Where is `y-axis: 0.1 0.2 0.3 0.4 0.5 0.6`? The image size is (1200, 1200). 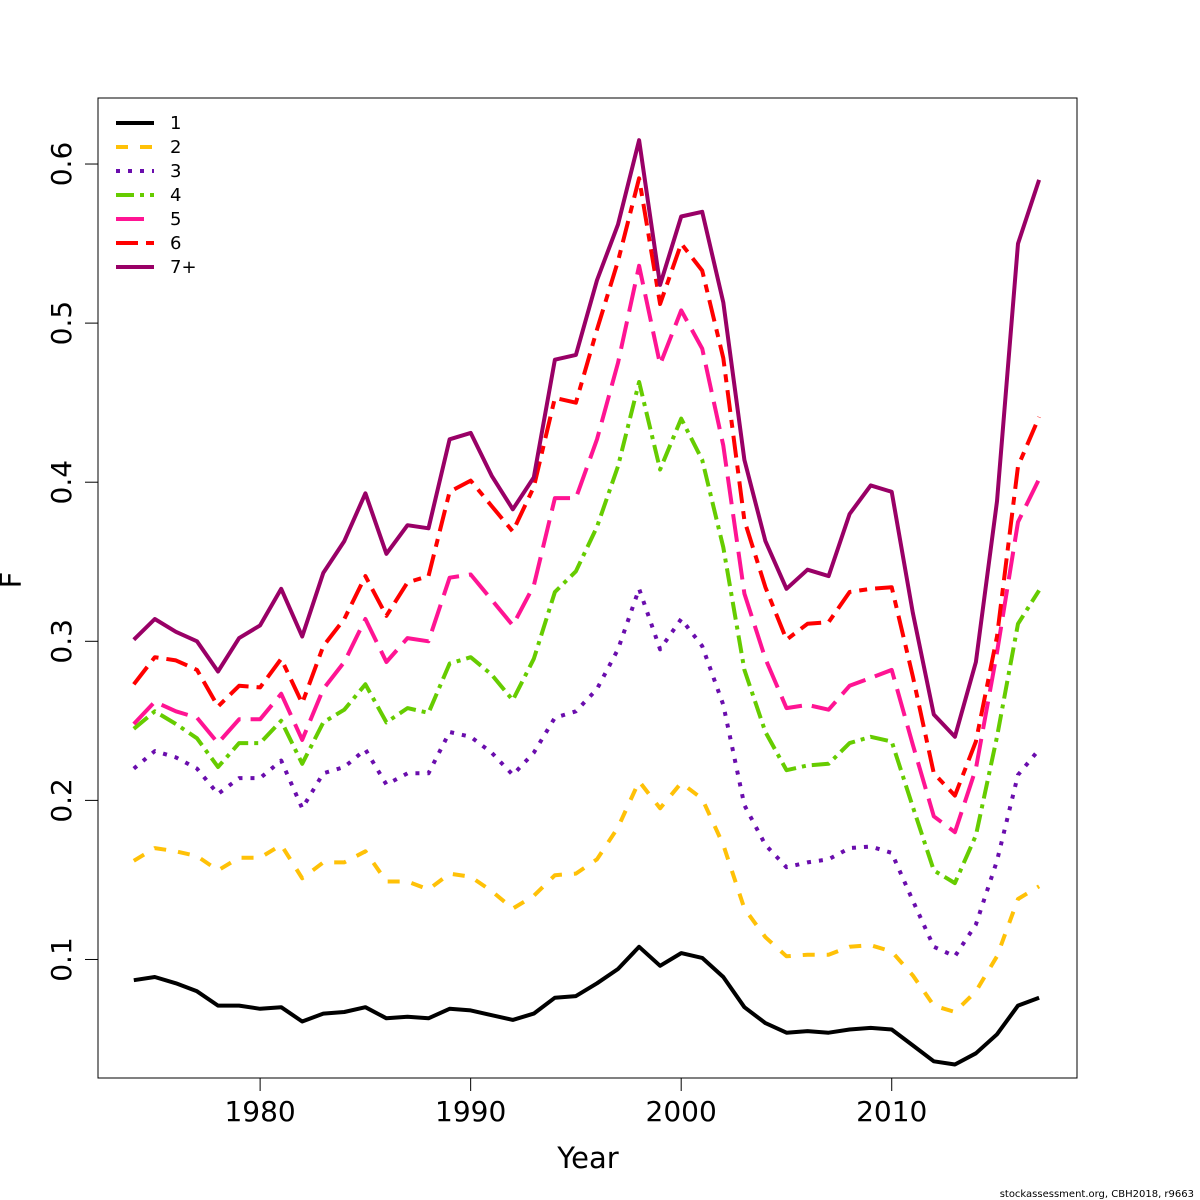
y-axis: 0.1 0.2 0.3 0.4 0.5 0.6 is located at coordinates (72, 562).